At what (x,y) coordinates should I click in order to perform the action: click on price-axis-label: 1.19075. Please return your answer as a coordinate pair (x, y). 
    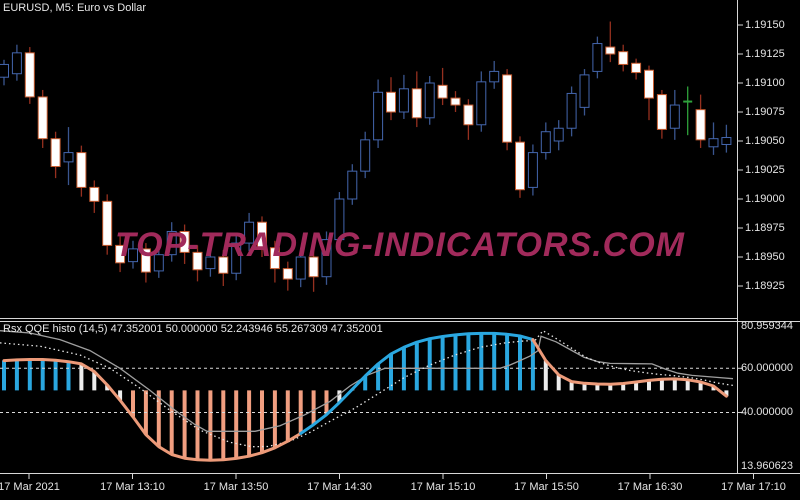
    Looking at the image, I should click on (765, 112).